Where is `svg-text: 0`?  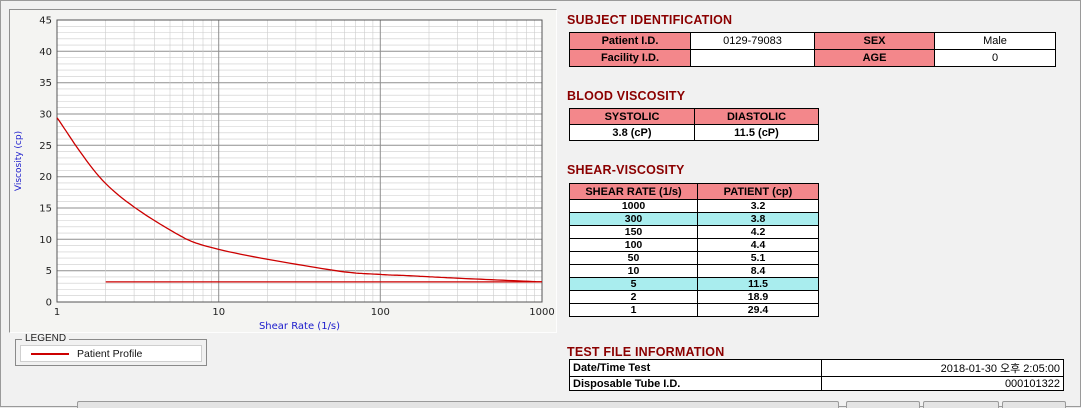 svg-text: 0 is located at coordinates (49, 303).